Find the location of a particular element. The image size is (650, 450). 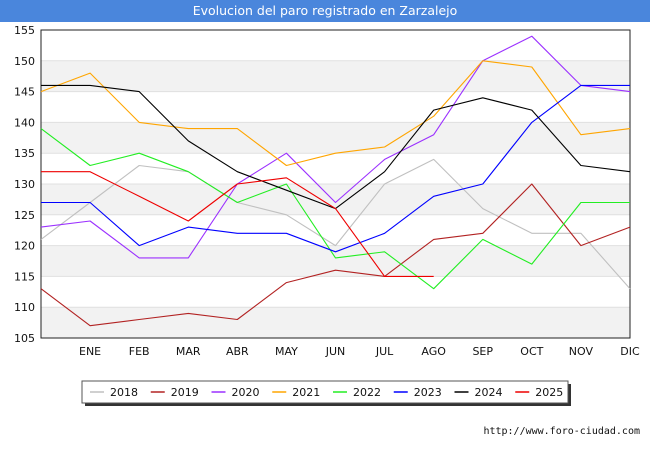

y-tick-label: 105 is located at coordinates (24, 338).